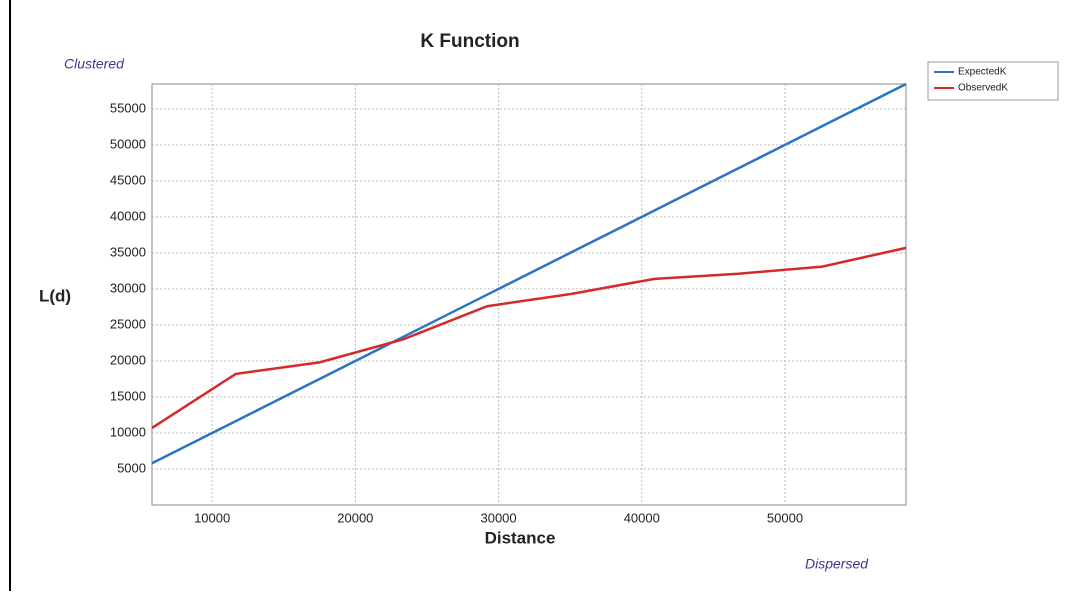 Image resolution: width=1076 pixels, height=596 pixels. I want to click on y-tick-label: 50000, so click(128, 143).